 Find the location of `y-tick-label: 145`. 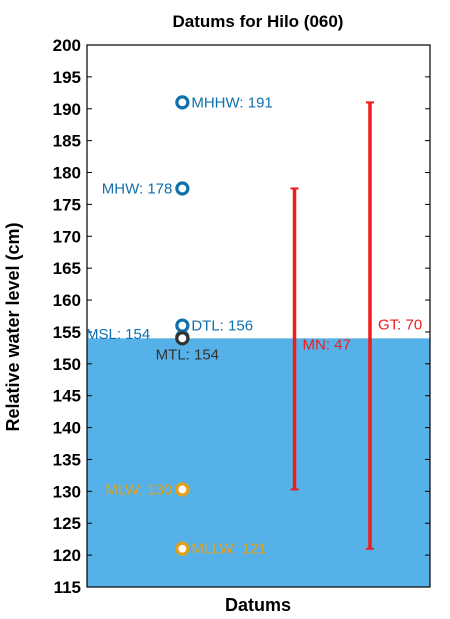

y-tick-label: 145 is located at coordinates (67, 396).